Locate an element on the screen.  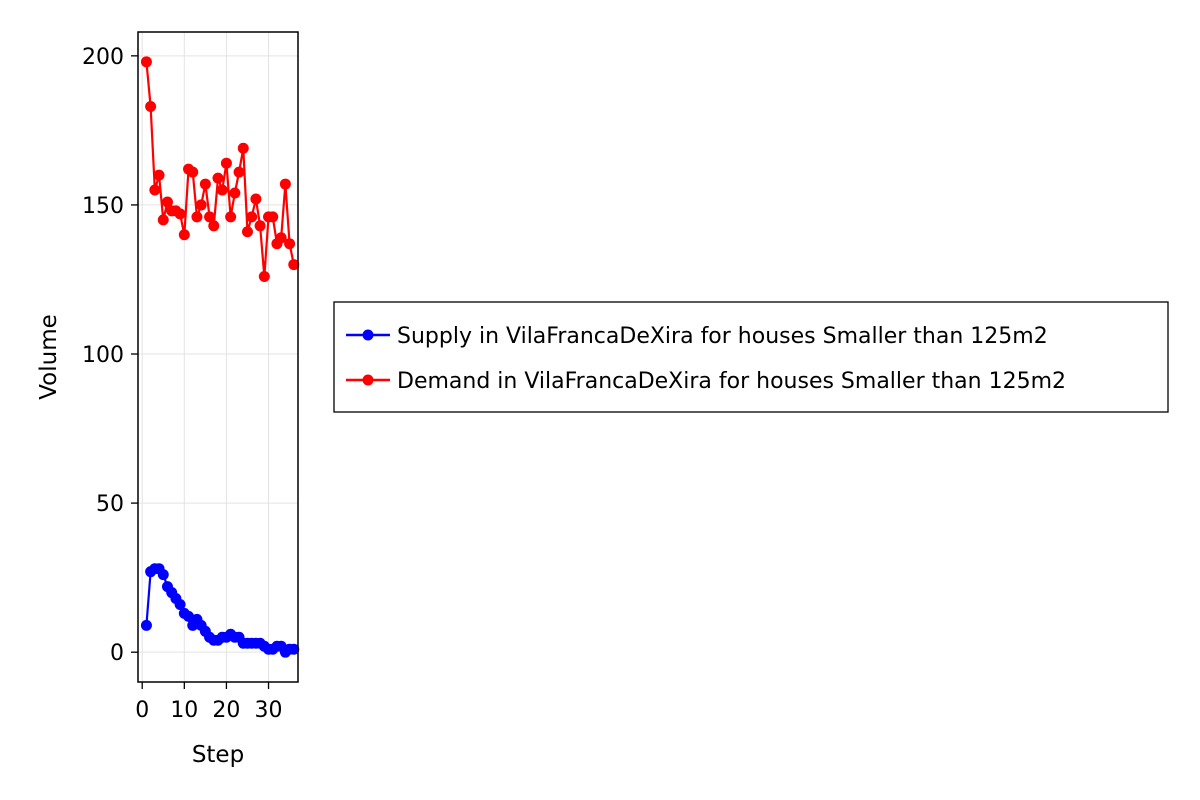
y-tick-label: 50 is located at coordinates (110, 504).